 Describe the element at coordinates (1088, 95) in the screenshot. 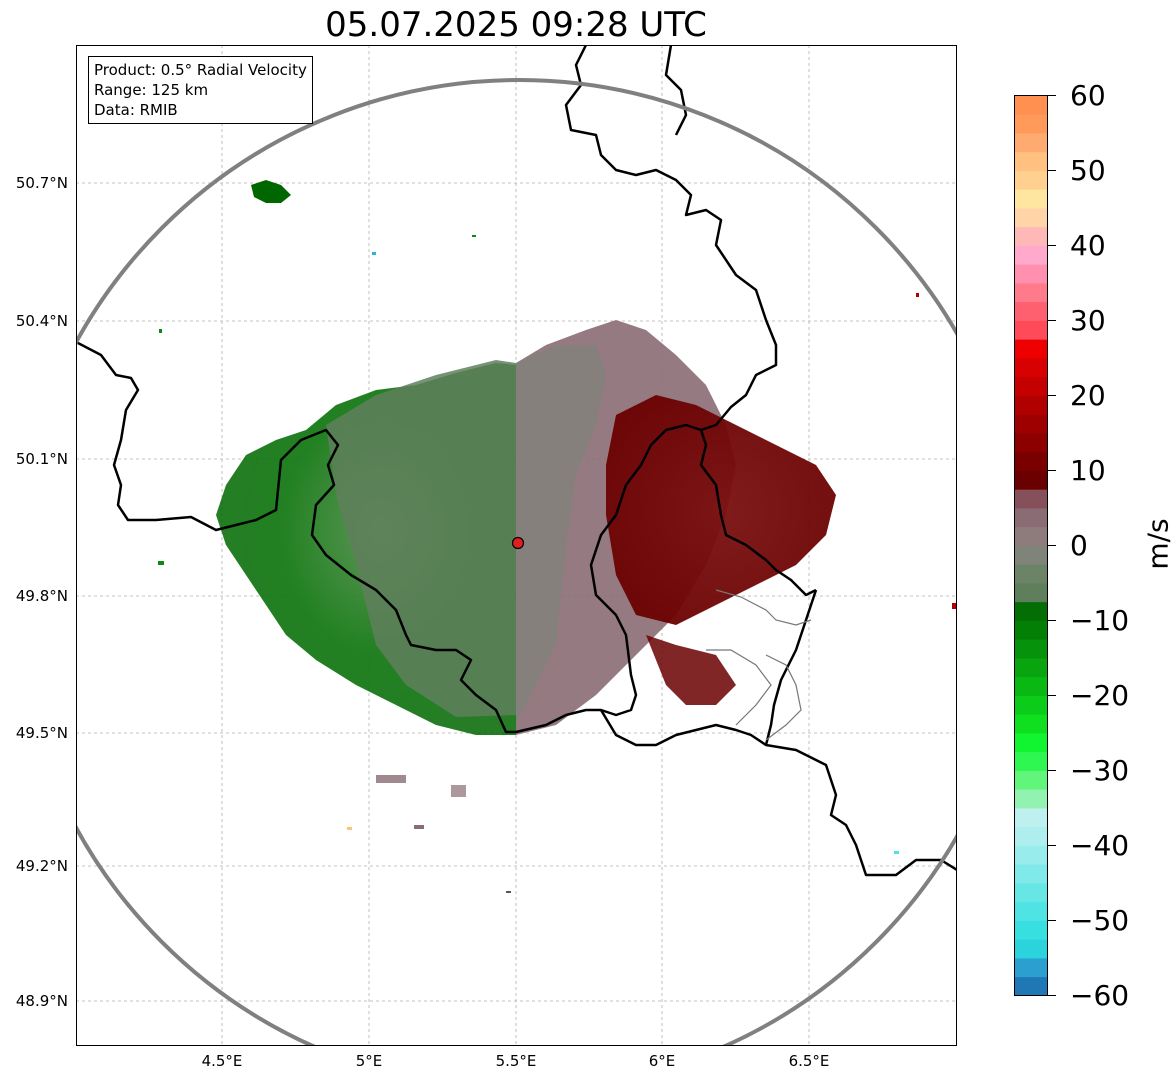

I see `colorbar-tick: 60` at that location.